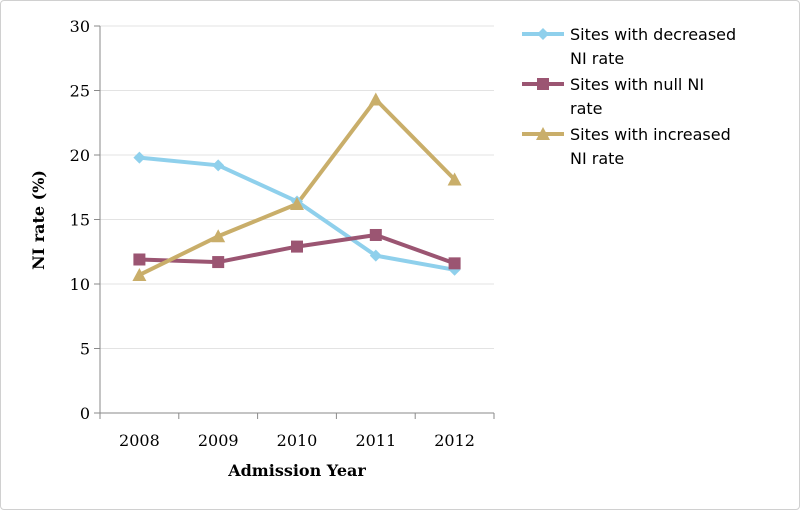  Describe the element at coordinates (296, 470) in the screenshot. I see `x-axis-title: Admission Year` at that location.